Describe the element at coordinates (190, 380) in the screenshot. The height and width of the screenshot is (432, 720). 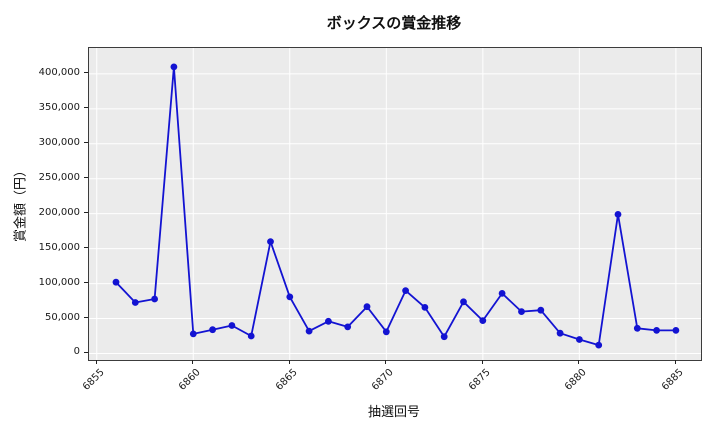
I see `x-tick-label: 6860` at that location.